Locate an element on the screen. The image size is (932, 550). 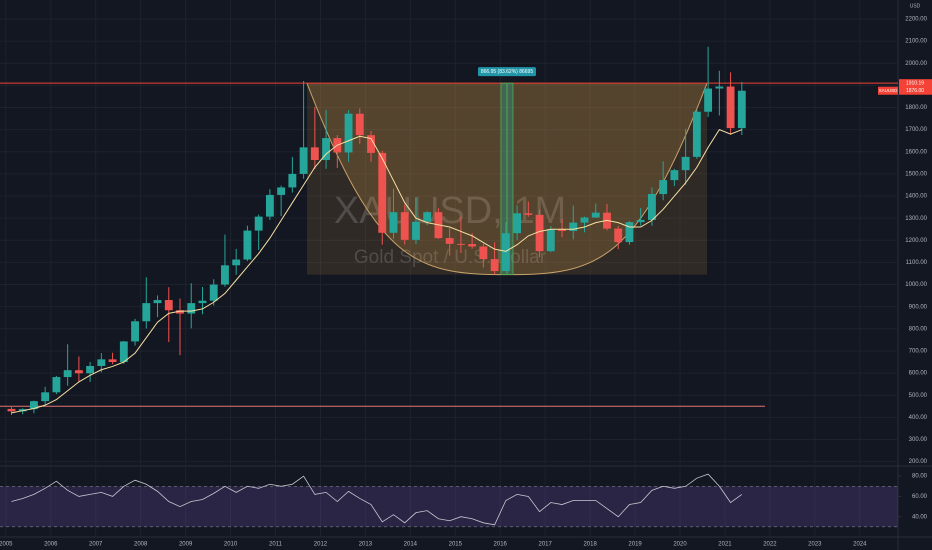
measure-label: 866.95 (83.62%) 86695 is located at coordinates (507, 72).